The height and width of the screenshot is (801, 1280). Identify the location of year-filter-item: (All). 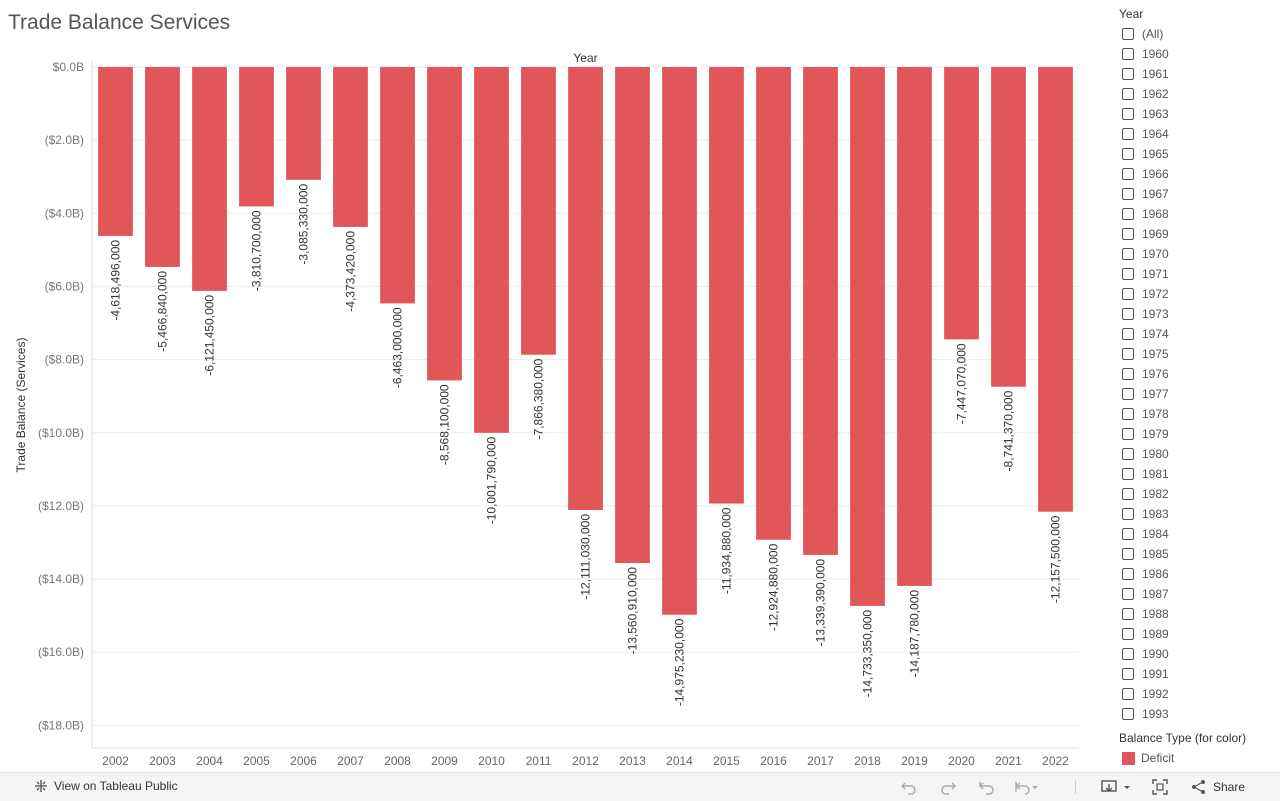
(1197, 34).